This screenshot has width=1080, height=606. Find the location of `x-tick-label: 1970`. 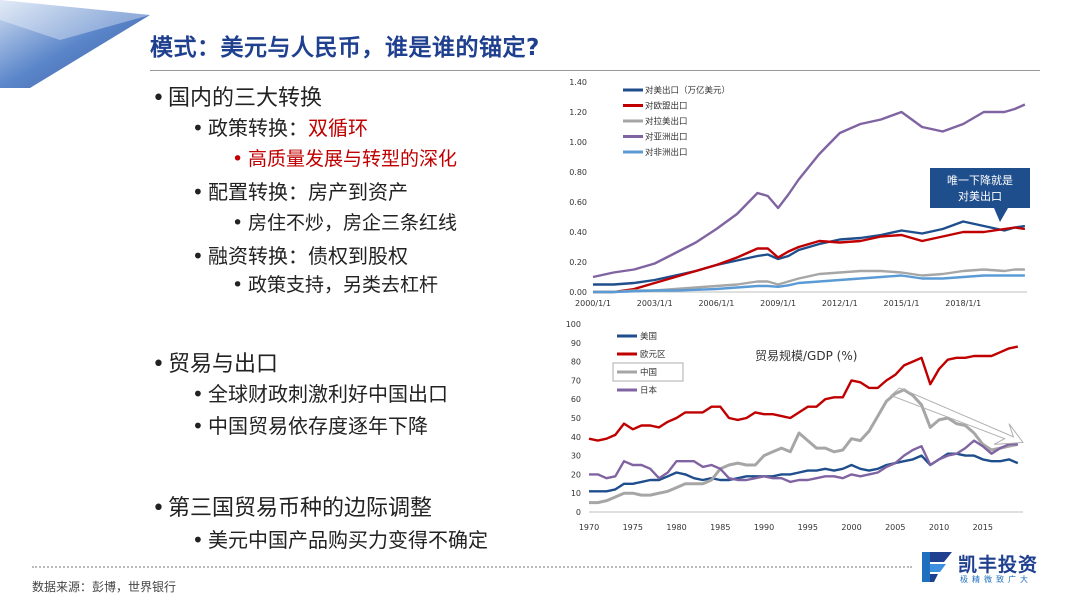

x-tick-label: 1970 is located at coordinates (589, 527).